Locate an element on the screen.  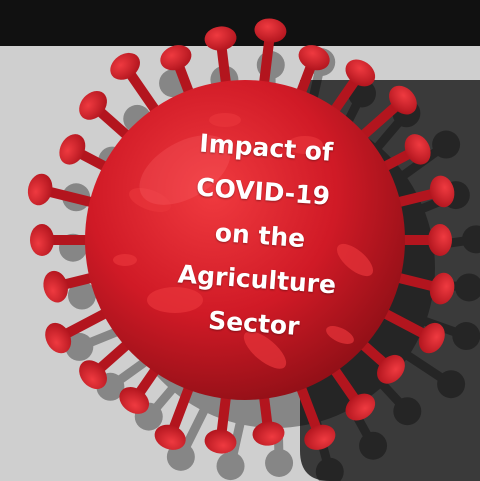
top-bar is located at coordinates (240, 23).